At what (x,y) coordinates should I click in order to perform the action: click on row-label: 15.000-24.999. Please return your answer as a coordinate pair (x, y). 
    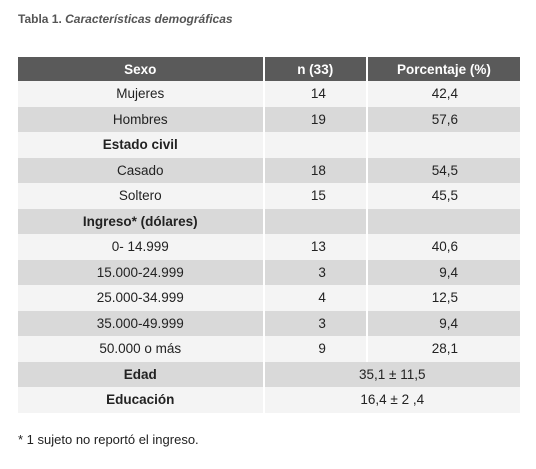
    Looking at the image, I should click on (141, 272).